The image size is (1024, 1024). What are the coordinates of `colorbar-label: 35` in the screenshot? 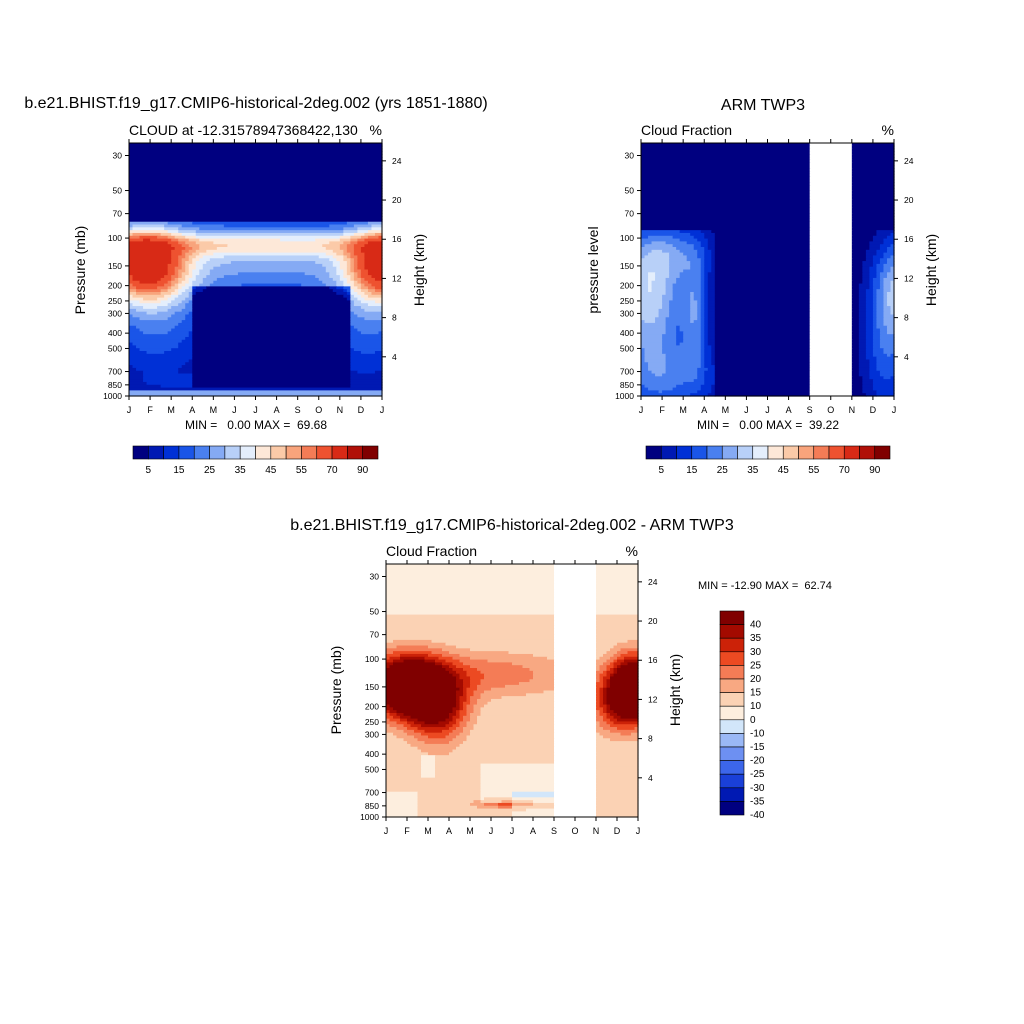 It's located at (241, 470).